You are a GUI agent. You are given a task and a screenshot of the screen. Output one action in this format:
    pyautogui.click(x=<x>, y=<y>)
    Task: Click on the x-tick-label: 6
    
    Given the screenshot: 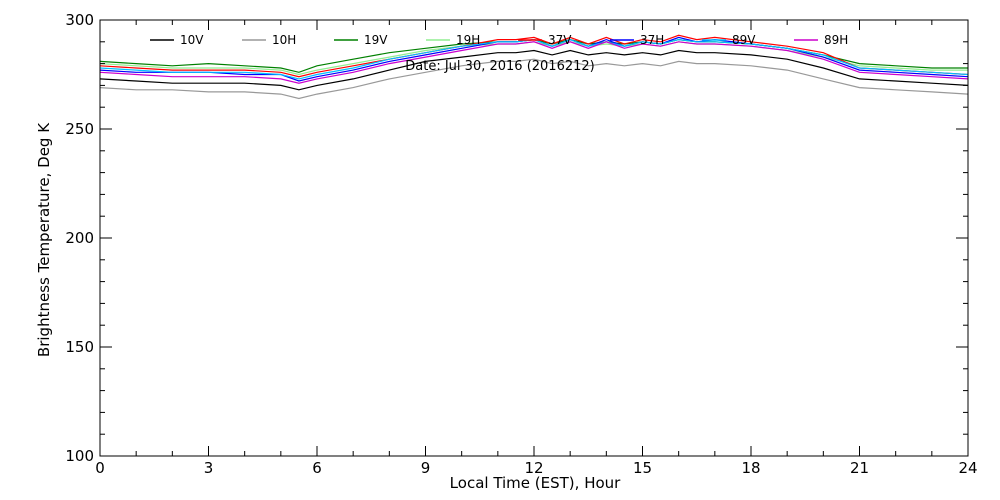 What is the action you would take?
    pyautogui.click(x=317, y=468)
    